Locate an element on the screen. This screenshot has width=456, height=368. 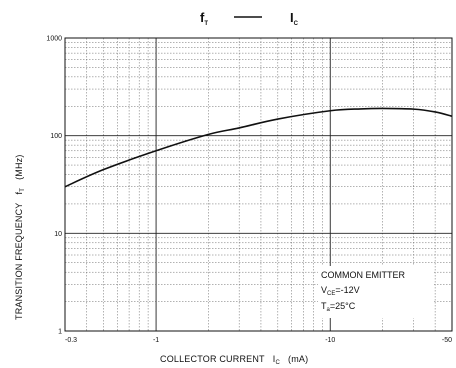
annotation-background is located at coordinates (376, 292).